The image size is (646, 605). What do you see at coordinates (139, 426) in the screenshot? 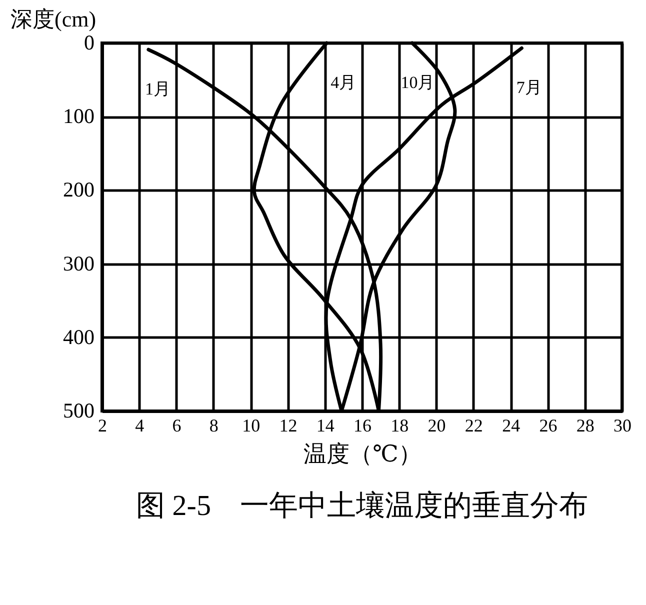
I see `x-tick-label: 4` at bounding box center [139, 426].